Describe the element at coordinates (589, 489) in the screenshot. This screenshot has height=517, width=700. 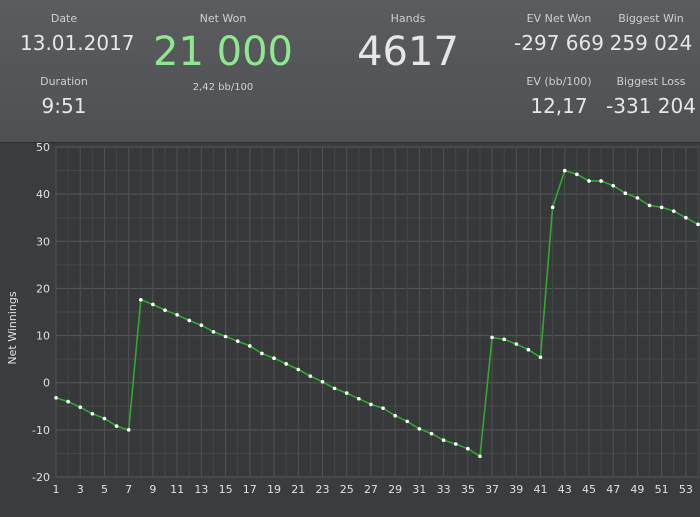
I see `x-tick-label: 45` at that location.